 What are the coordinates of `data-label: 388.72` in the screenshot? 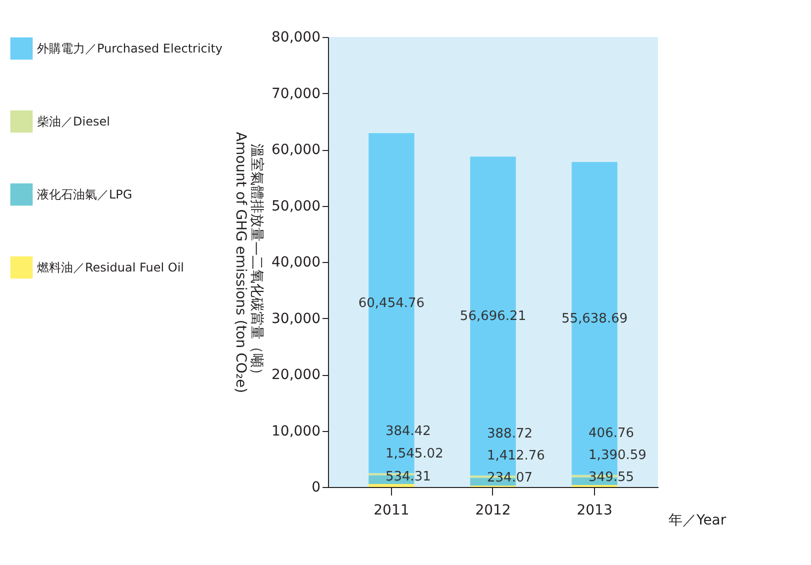 It's located at (509, 434).